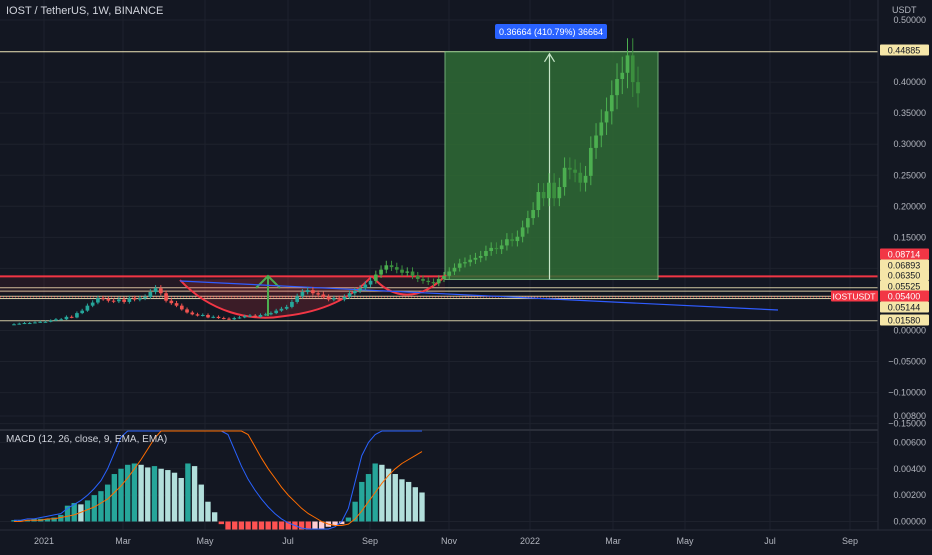 The width and height of the screenshot is (932, 555). I want to click on cup-depth-arrow-head, so click(268, 281).